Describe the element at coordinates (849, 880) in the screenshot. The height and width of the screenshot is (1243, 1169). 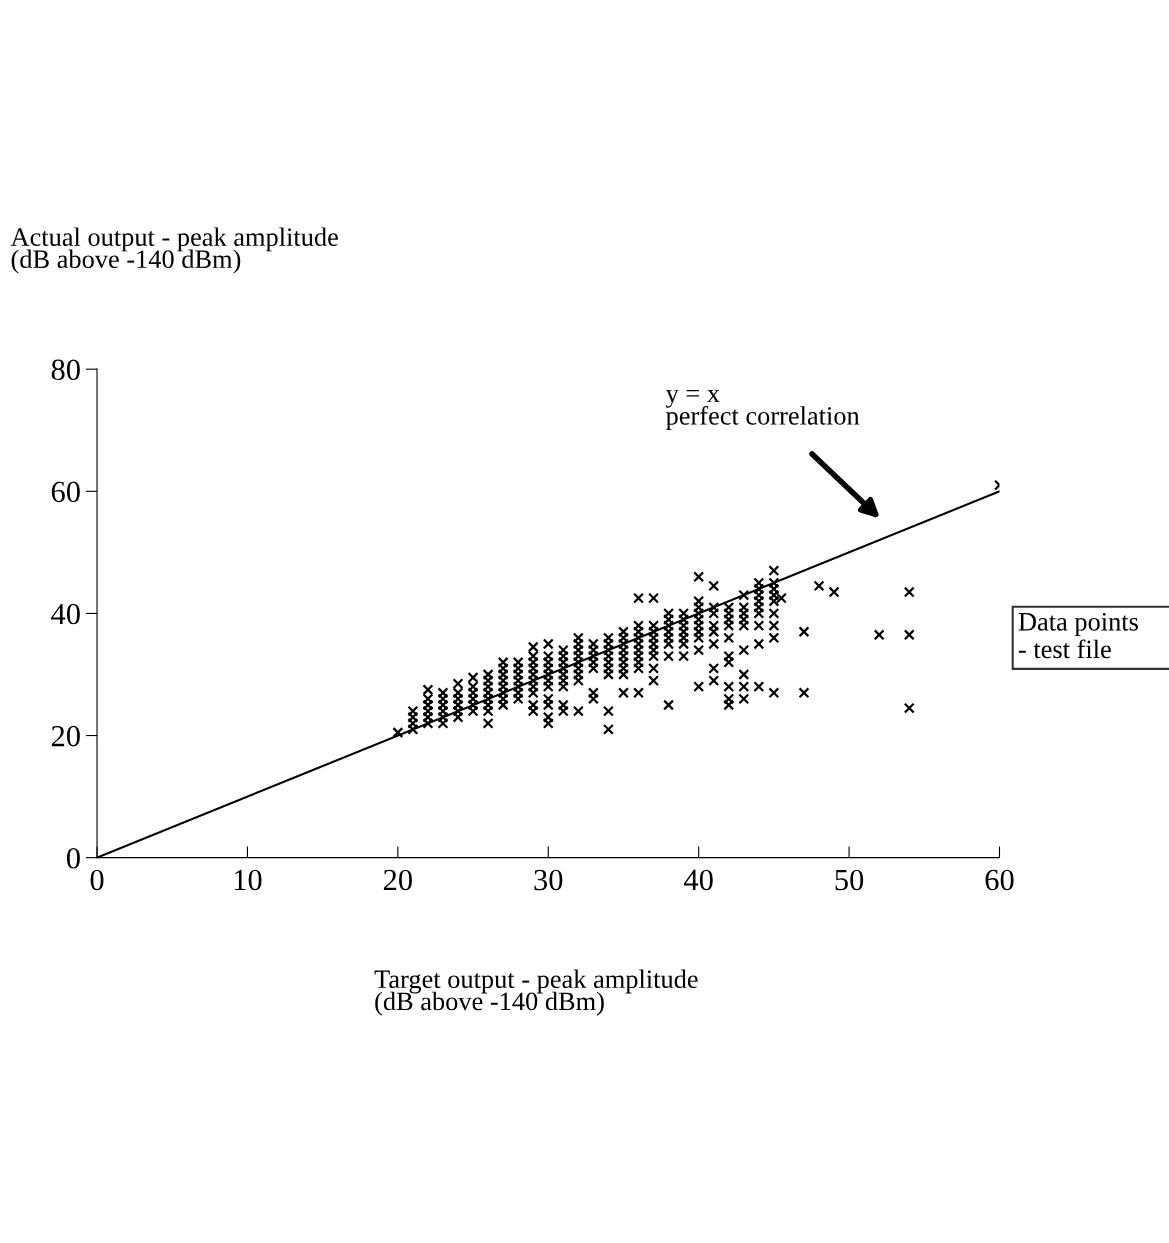
I see `x-tick-label: 50` at that location.